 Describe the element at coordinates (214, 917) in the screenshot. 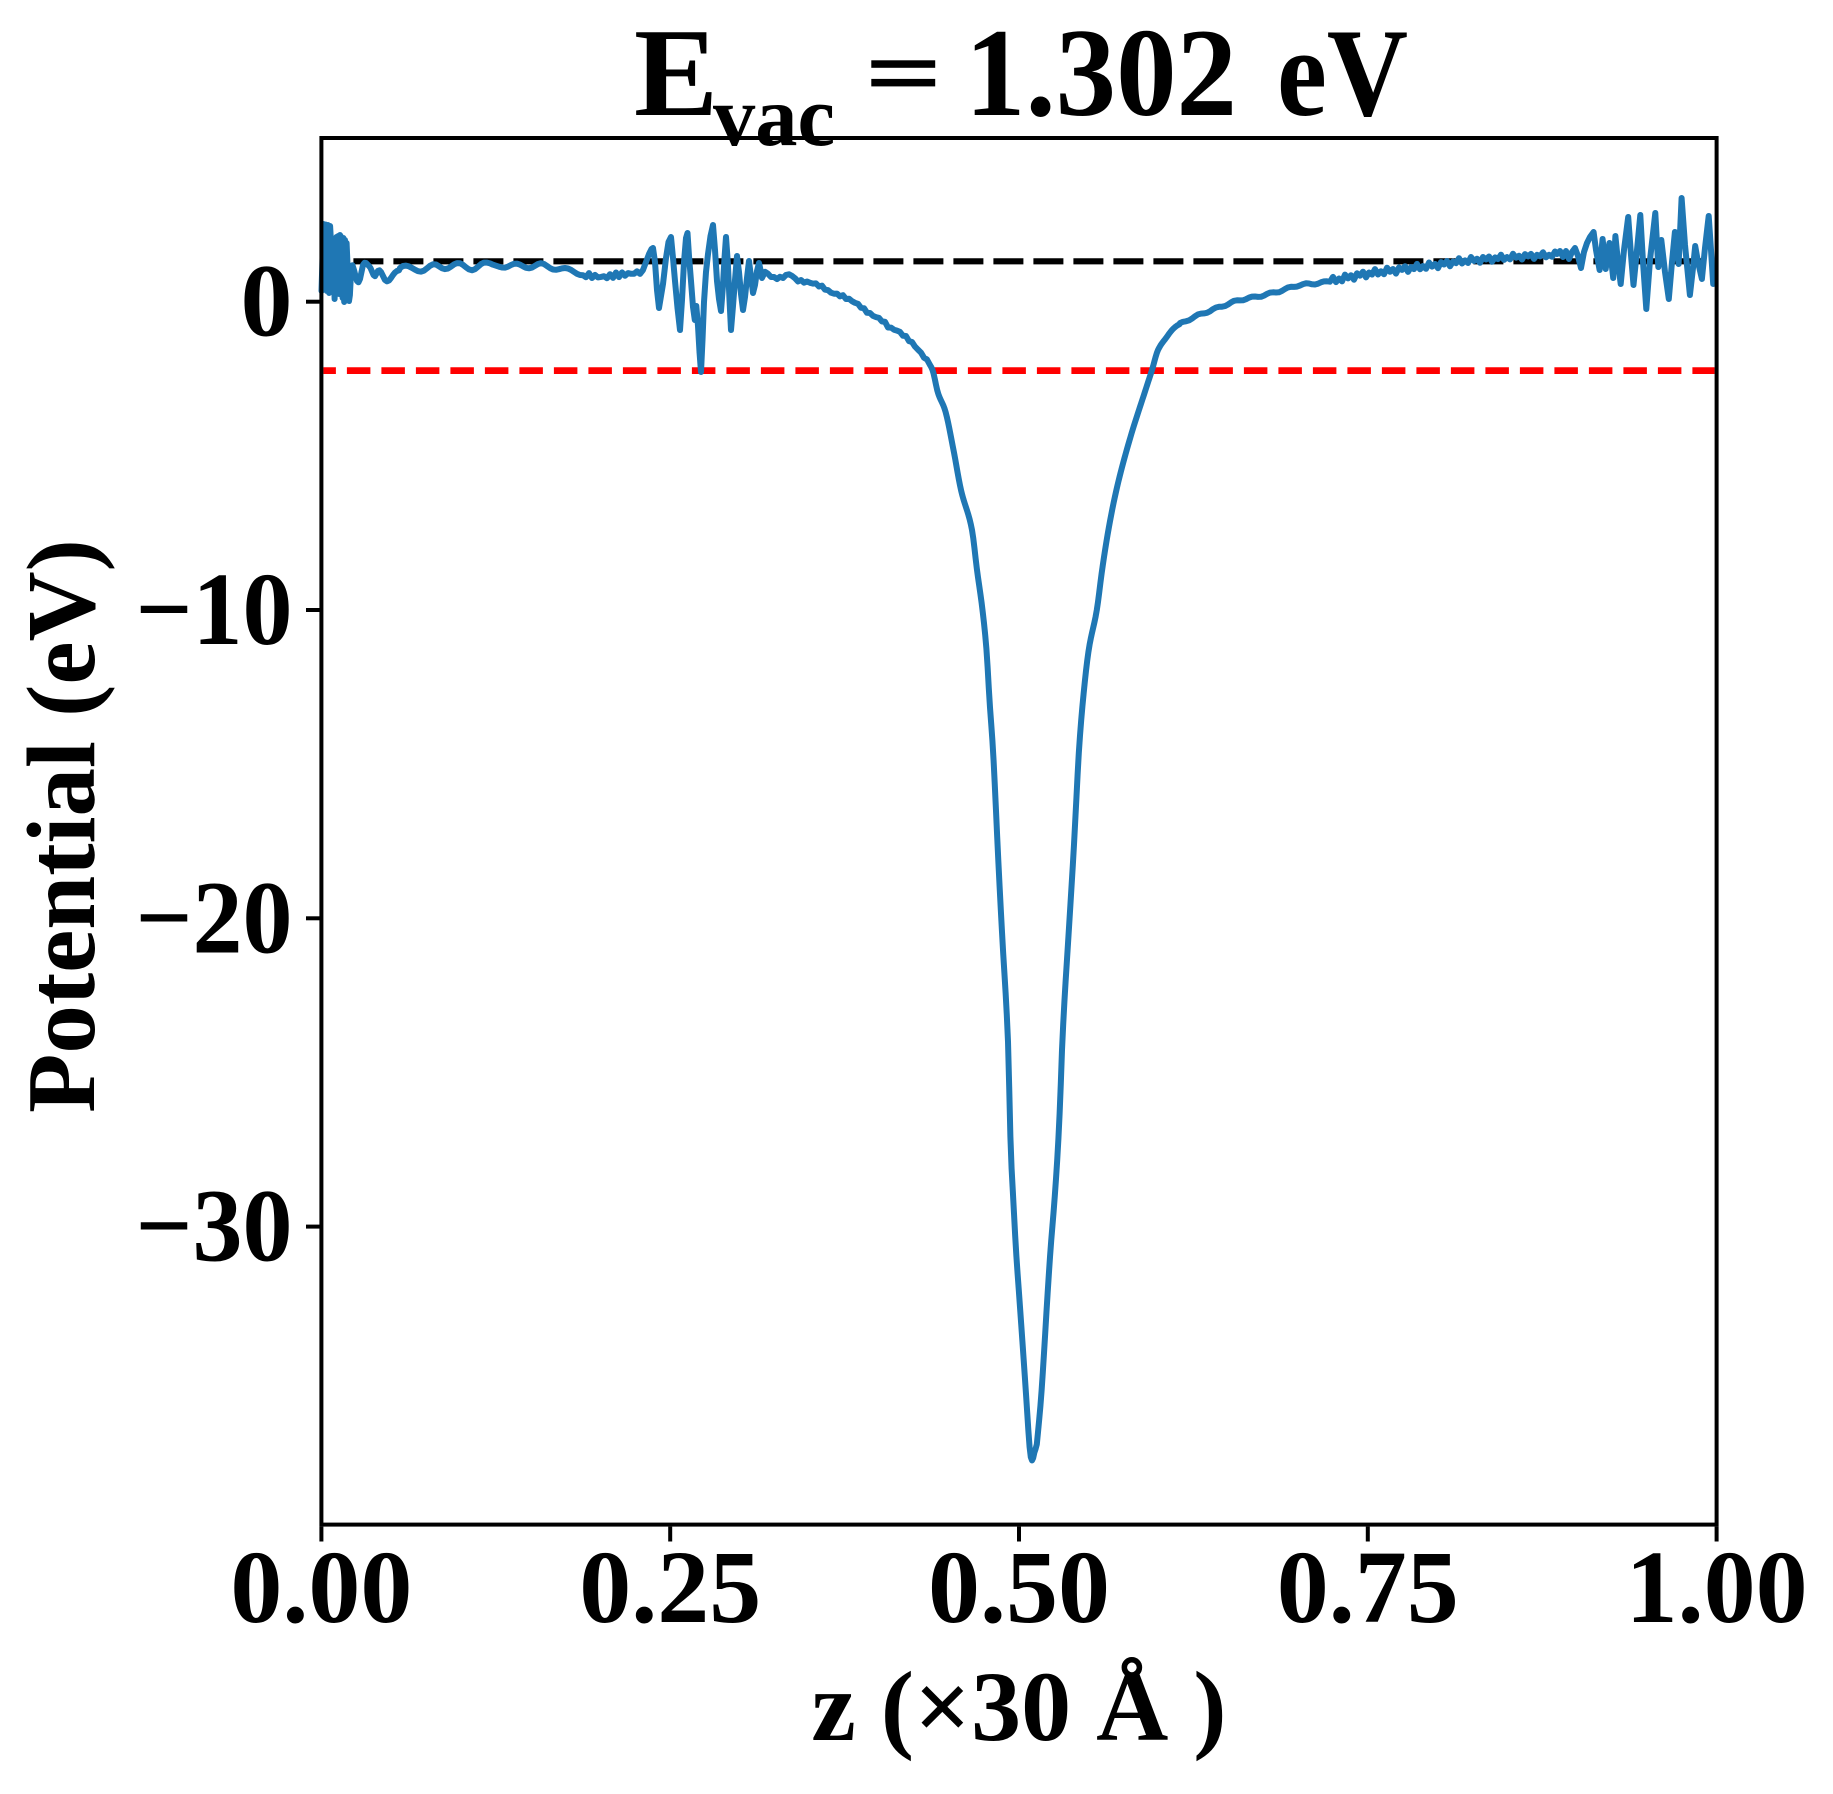

I see `svg-text: −20` at that location.